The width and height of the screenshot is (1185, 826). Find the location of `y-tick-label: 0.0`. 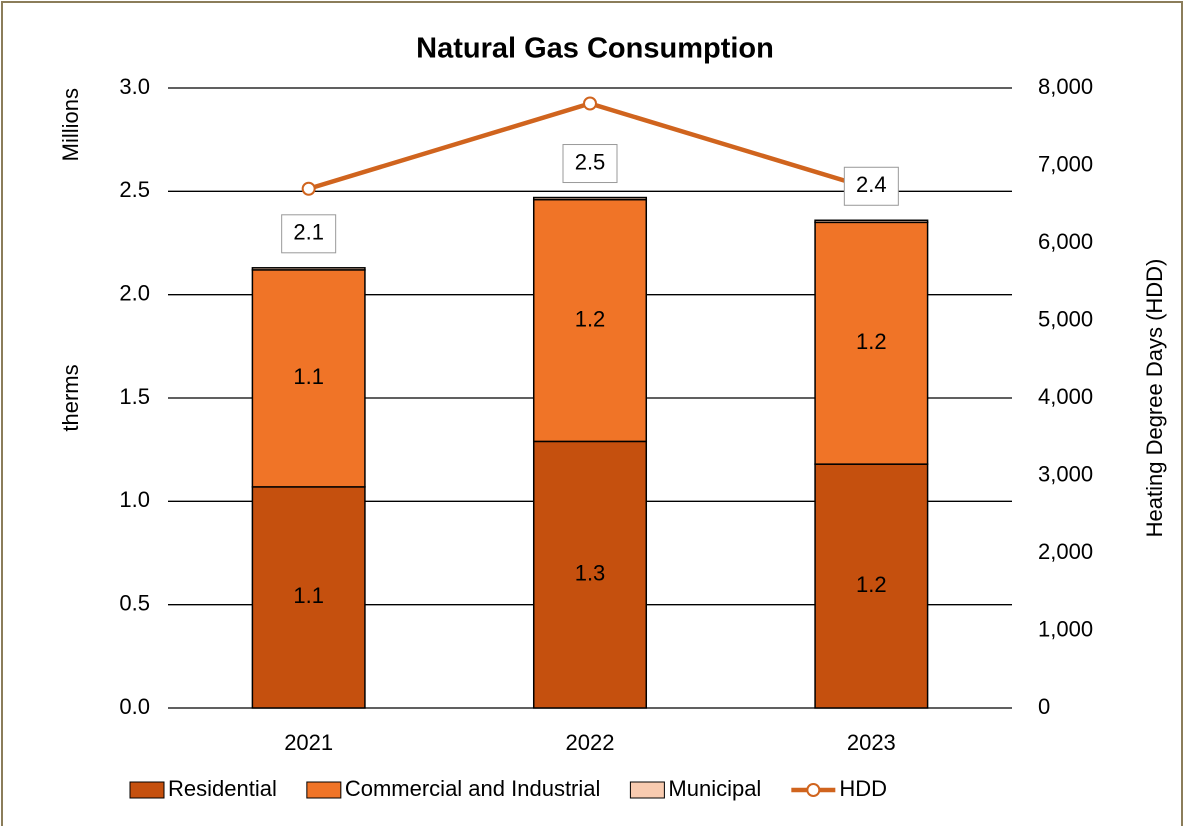

y-tick-label: 0.0 is located at coordinates (134, 706).